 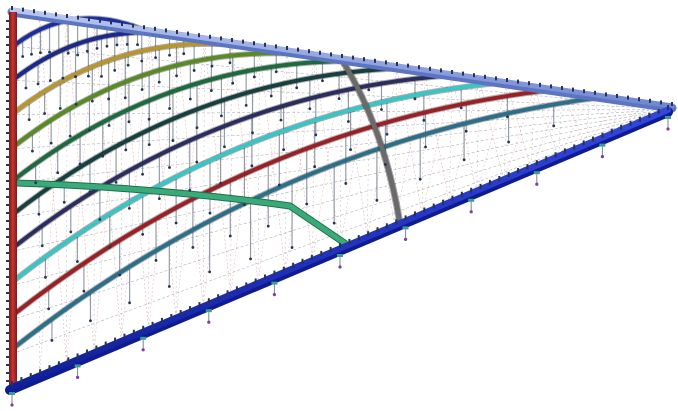 What do you see at coordinates (13, 202) in the screenshot?
I see `left-column` at bounding box center [13, 202].